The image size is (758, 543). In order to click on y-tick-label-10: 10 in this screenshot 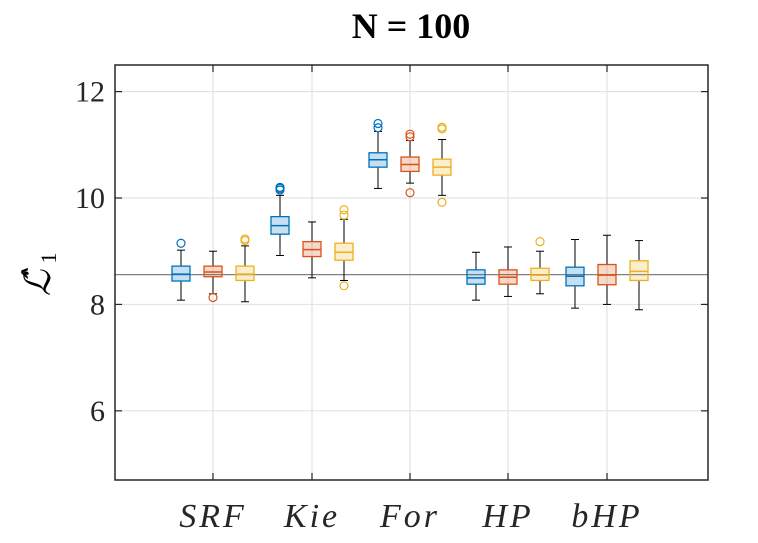, I will do `click(90, 198)`.